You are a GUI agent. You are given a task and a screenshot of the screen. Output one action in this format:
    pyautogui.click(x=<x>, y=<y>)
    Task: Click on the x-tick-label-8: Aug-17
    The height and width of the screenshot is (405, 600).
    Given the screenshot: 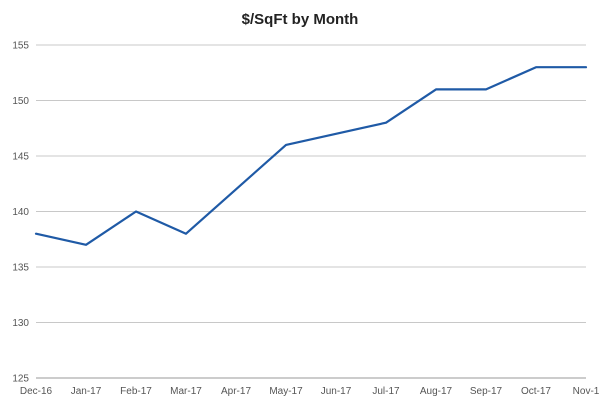 What is the action you would take?
    pyautogui.click(x=436, y=391)
    